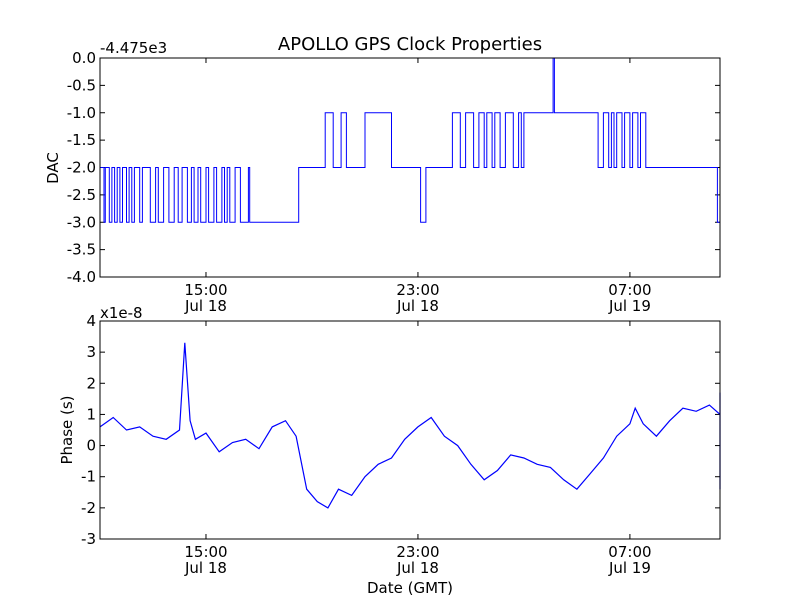 The height and width of the screenshot is (600, 800). I want to click on phase-offset-label: x1e-8, so click(121, 313).